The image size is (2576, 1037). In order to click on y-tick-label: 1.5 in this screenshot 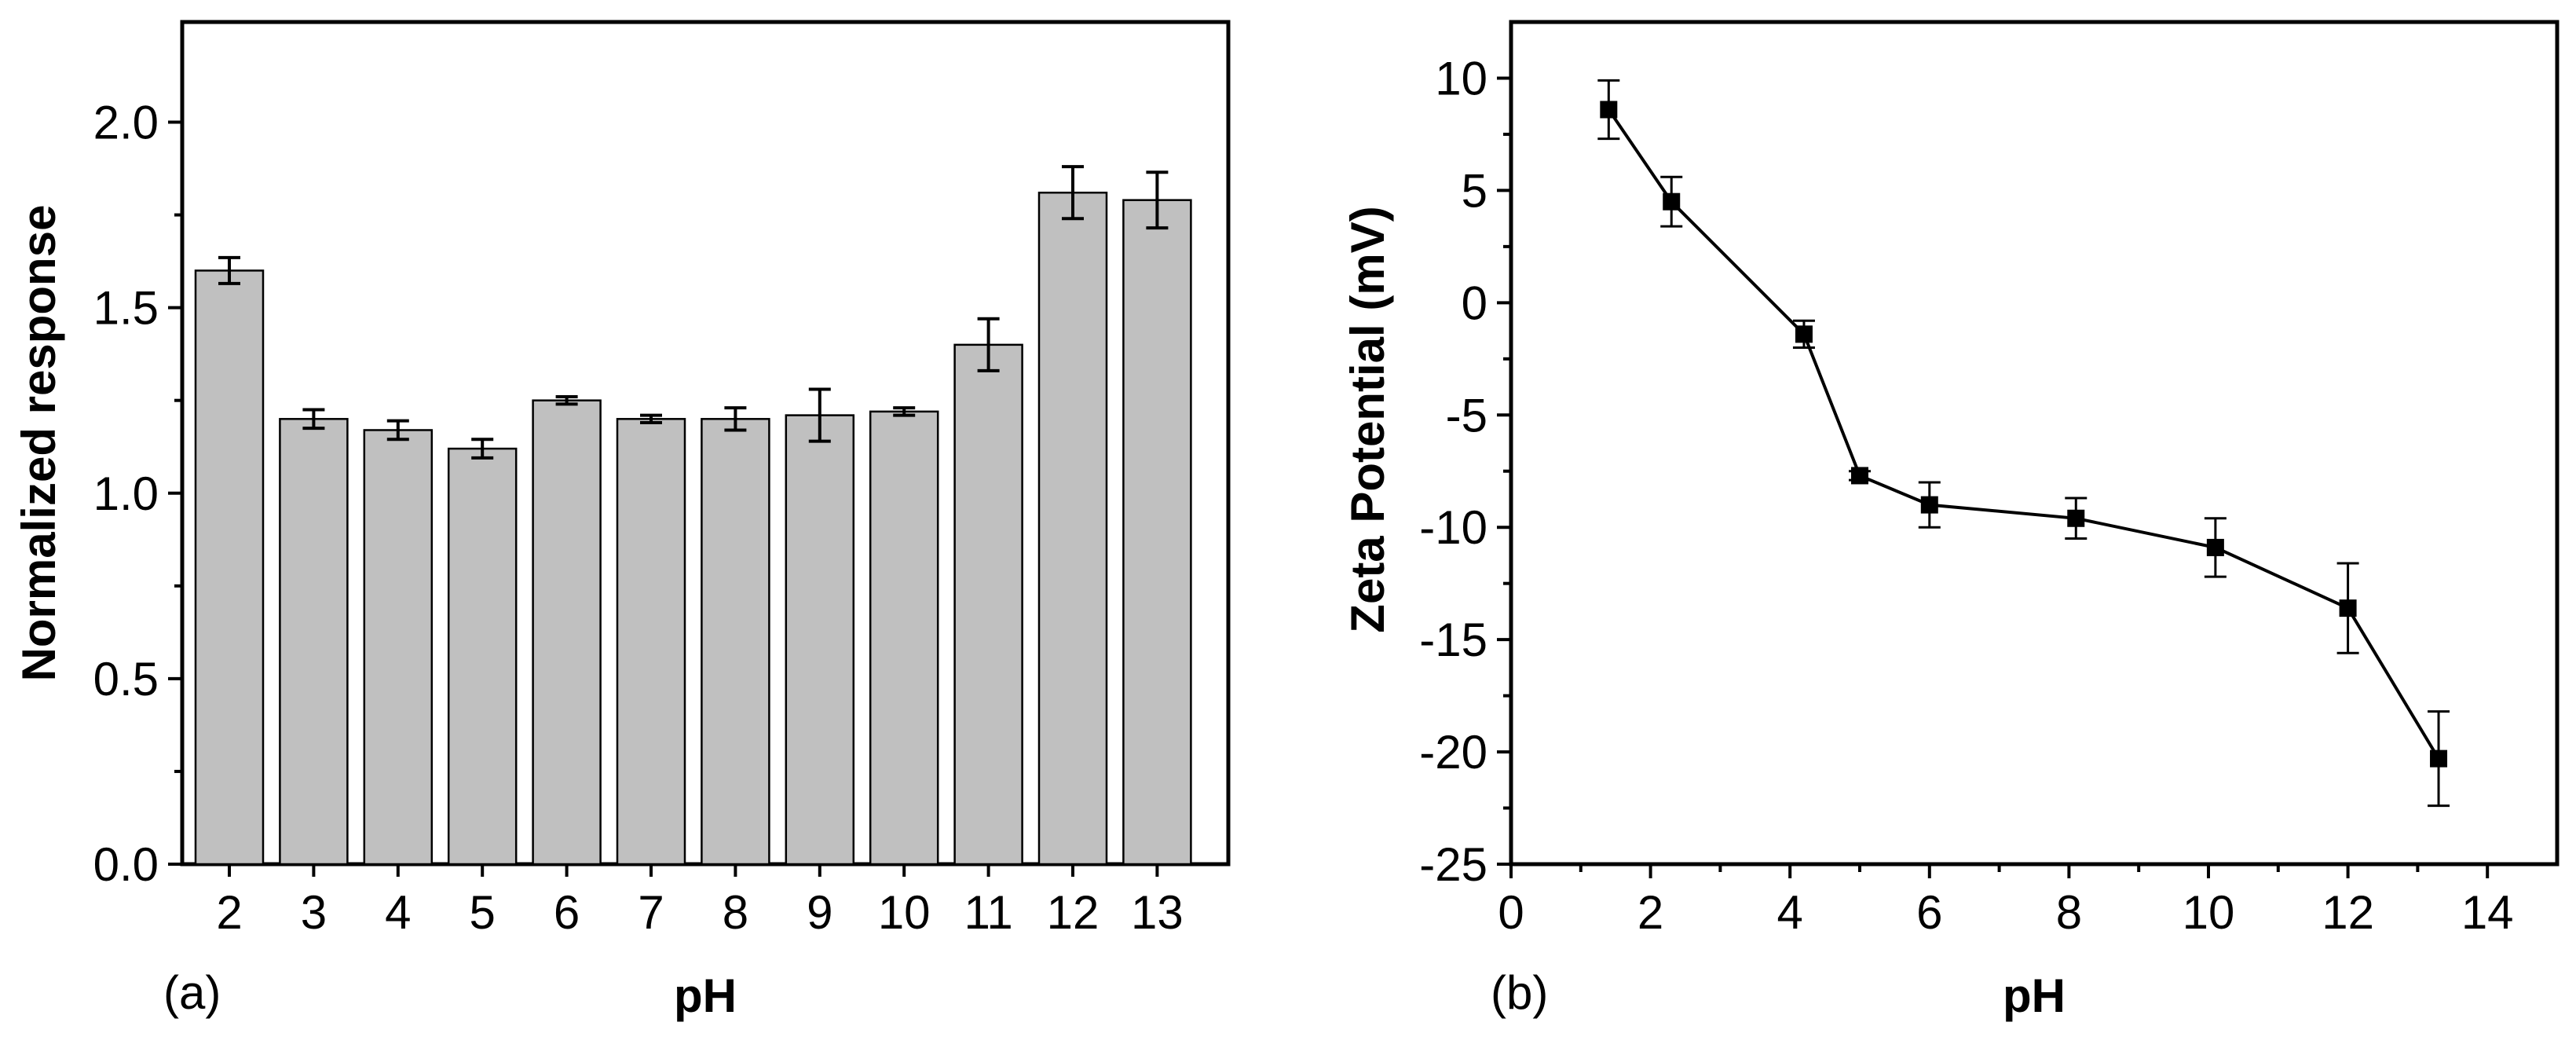, I will do `click(126, 309)`.